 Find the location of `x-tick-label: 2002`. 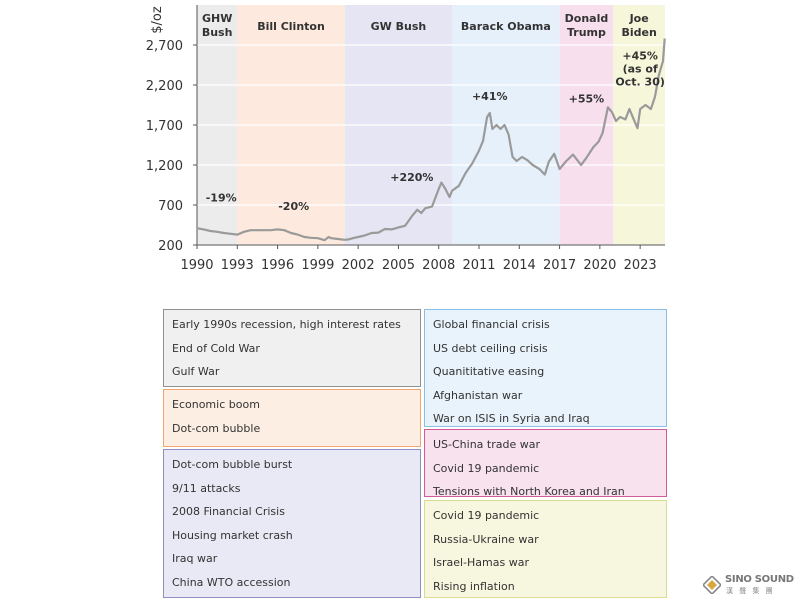

x-tick-label: 2002 is located at coordinates (358, 265).